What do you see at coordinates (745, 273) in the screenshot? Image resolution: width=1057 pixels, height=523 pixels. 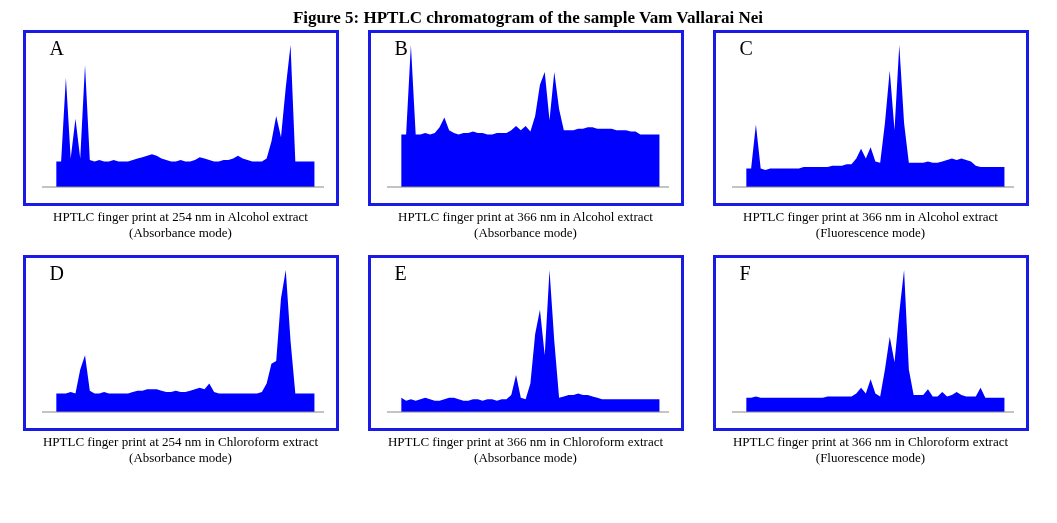 I see `chart-title: F` at bounding box center [745, 273].